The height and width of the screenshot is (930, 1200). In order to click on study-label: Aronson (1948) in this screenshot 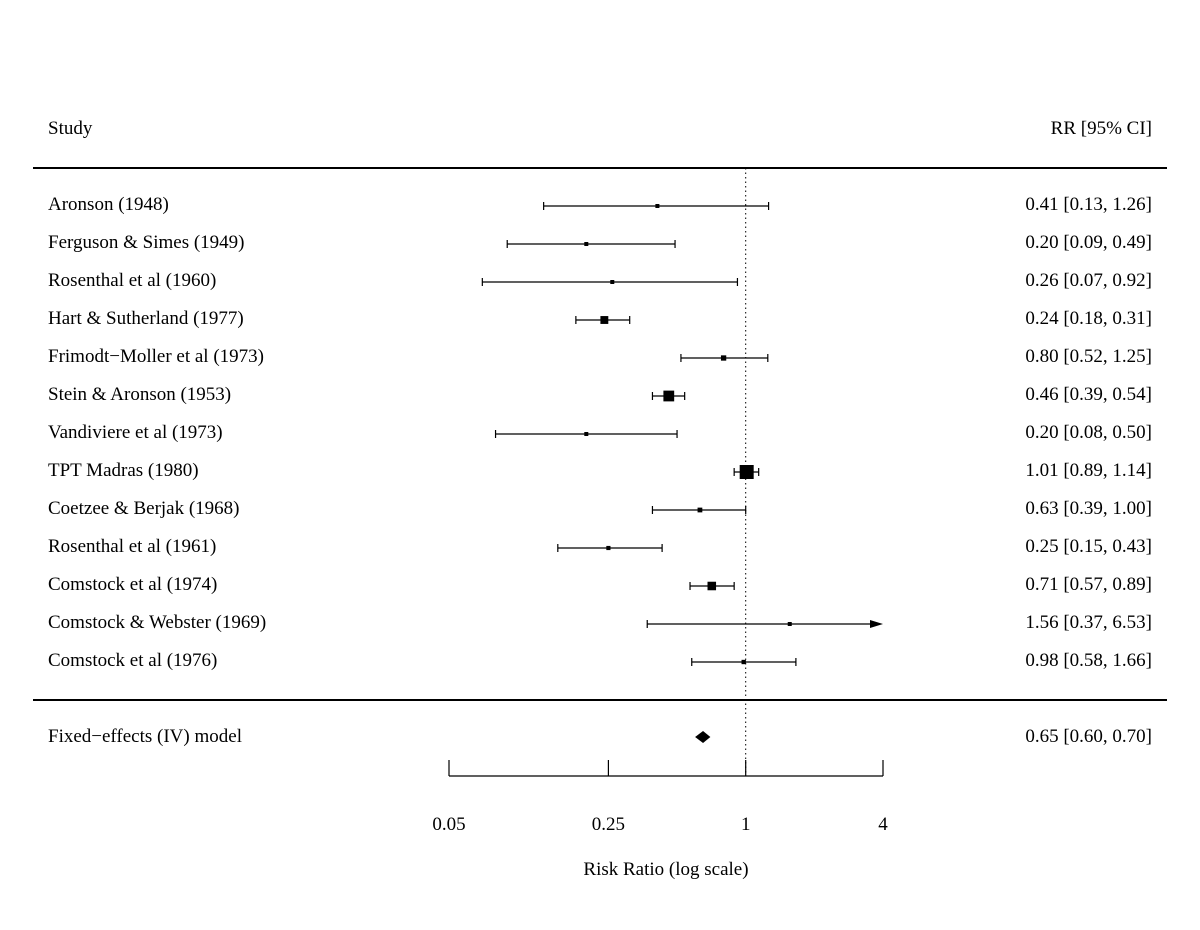, I will do `click(108, 204)`.